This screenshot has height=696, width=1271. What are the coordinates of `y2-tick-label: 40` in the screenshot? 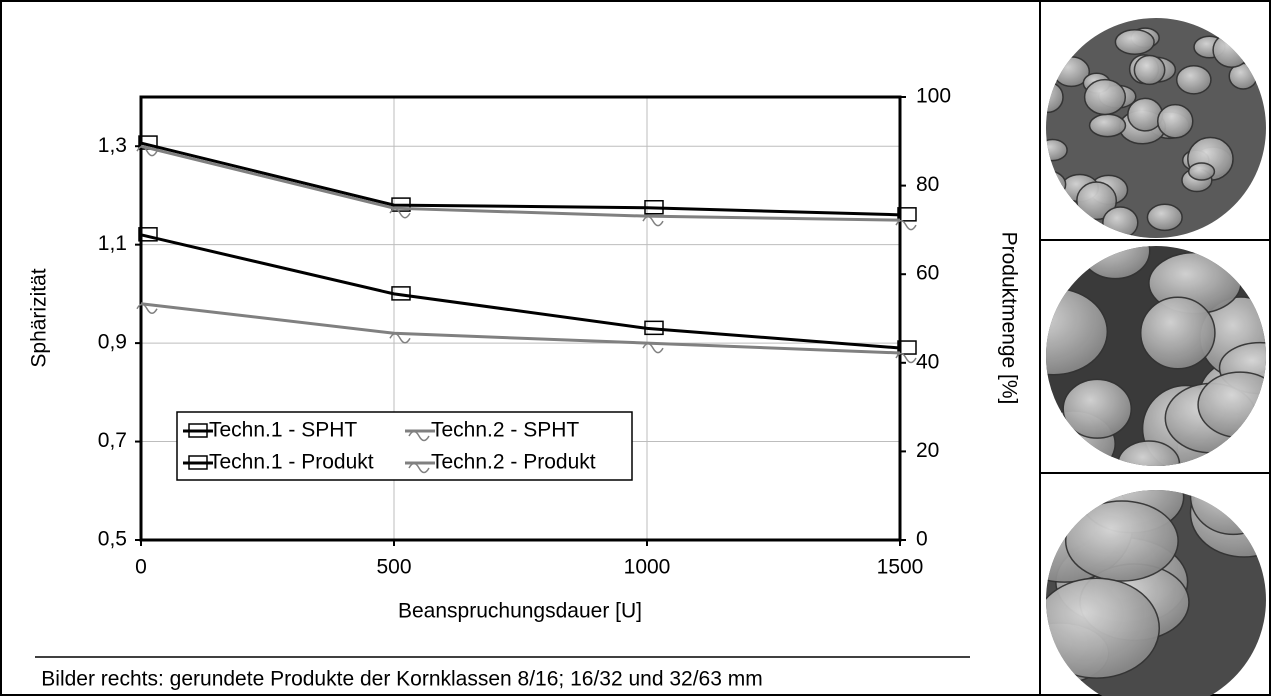 It's located at (927, 361).